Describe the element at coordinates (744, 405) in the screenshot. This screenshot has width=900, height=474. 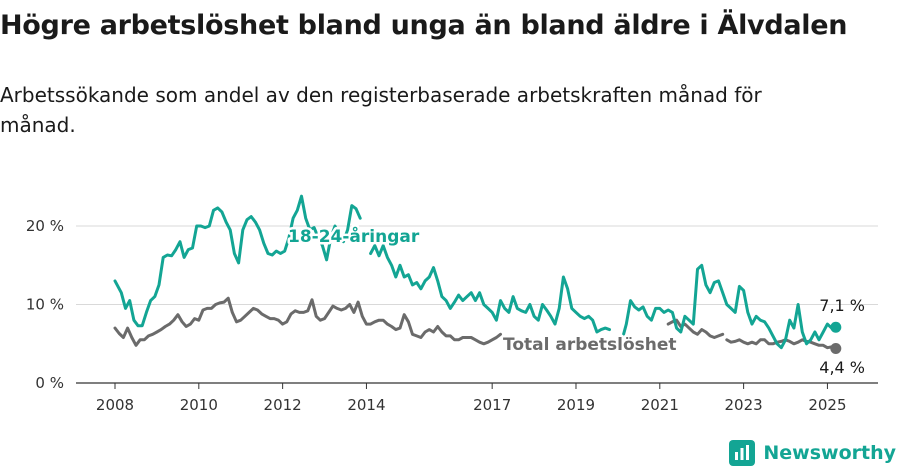
I see `x-tick-label: 2023` at that location.